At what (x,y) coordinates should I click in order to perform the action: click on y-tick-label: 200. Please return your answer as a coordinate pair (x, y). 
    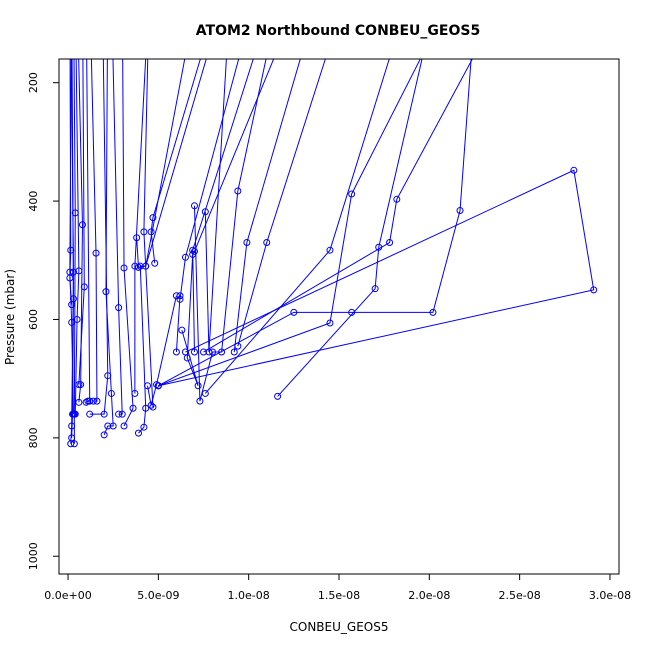
    Looking at the image, I should click on (33, 82).